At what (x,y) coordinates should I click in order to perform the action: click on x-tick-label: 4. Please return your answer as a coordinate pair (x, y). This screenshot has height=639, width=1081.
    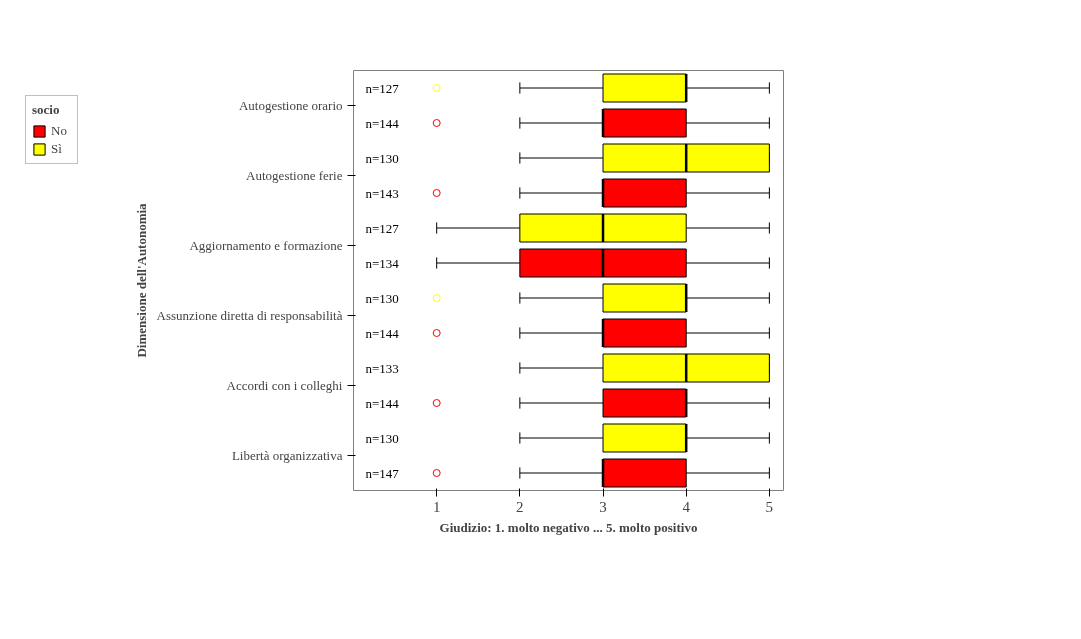
    Looking at the image, I should click on (686, 506).